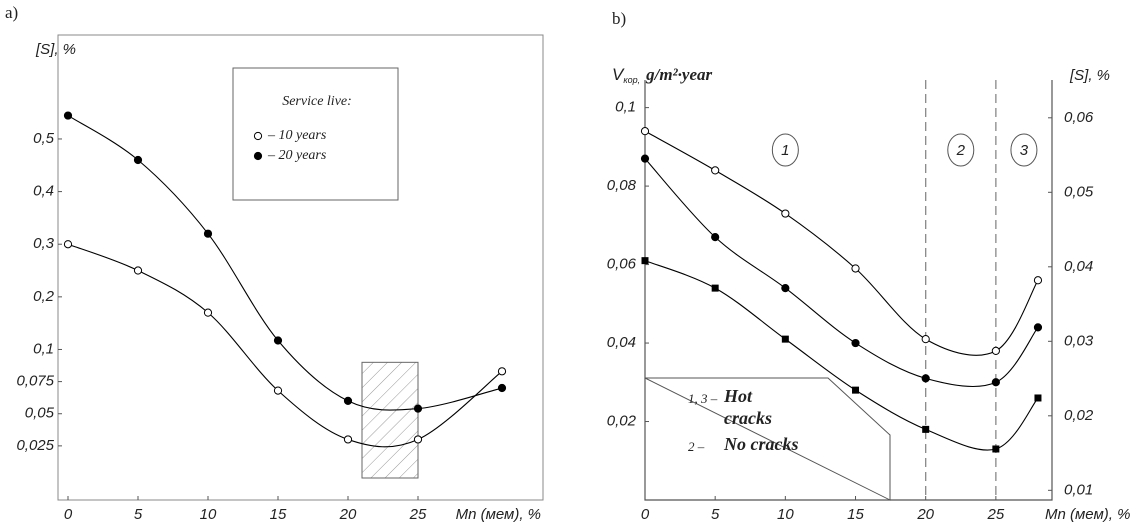 The image size is (1135, 528). I want to click on legend-label: – 10 years, so click(297, 135).